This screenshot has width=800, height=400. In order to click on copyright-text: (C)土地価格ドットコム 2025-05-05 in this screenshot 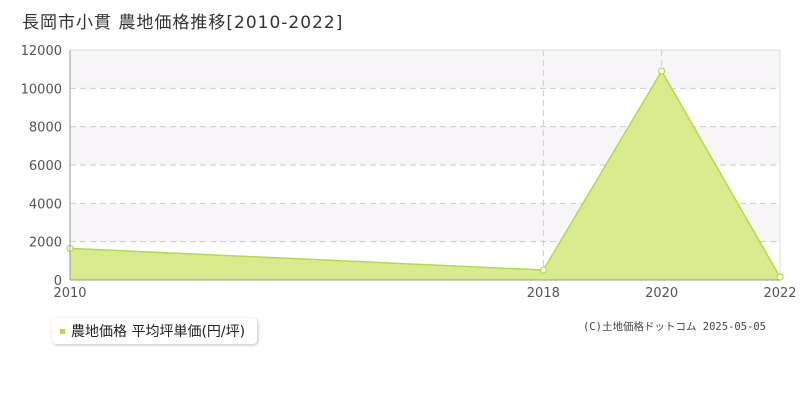, I will do `click(674, 327)`.